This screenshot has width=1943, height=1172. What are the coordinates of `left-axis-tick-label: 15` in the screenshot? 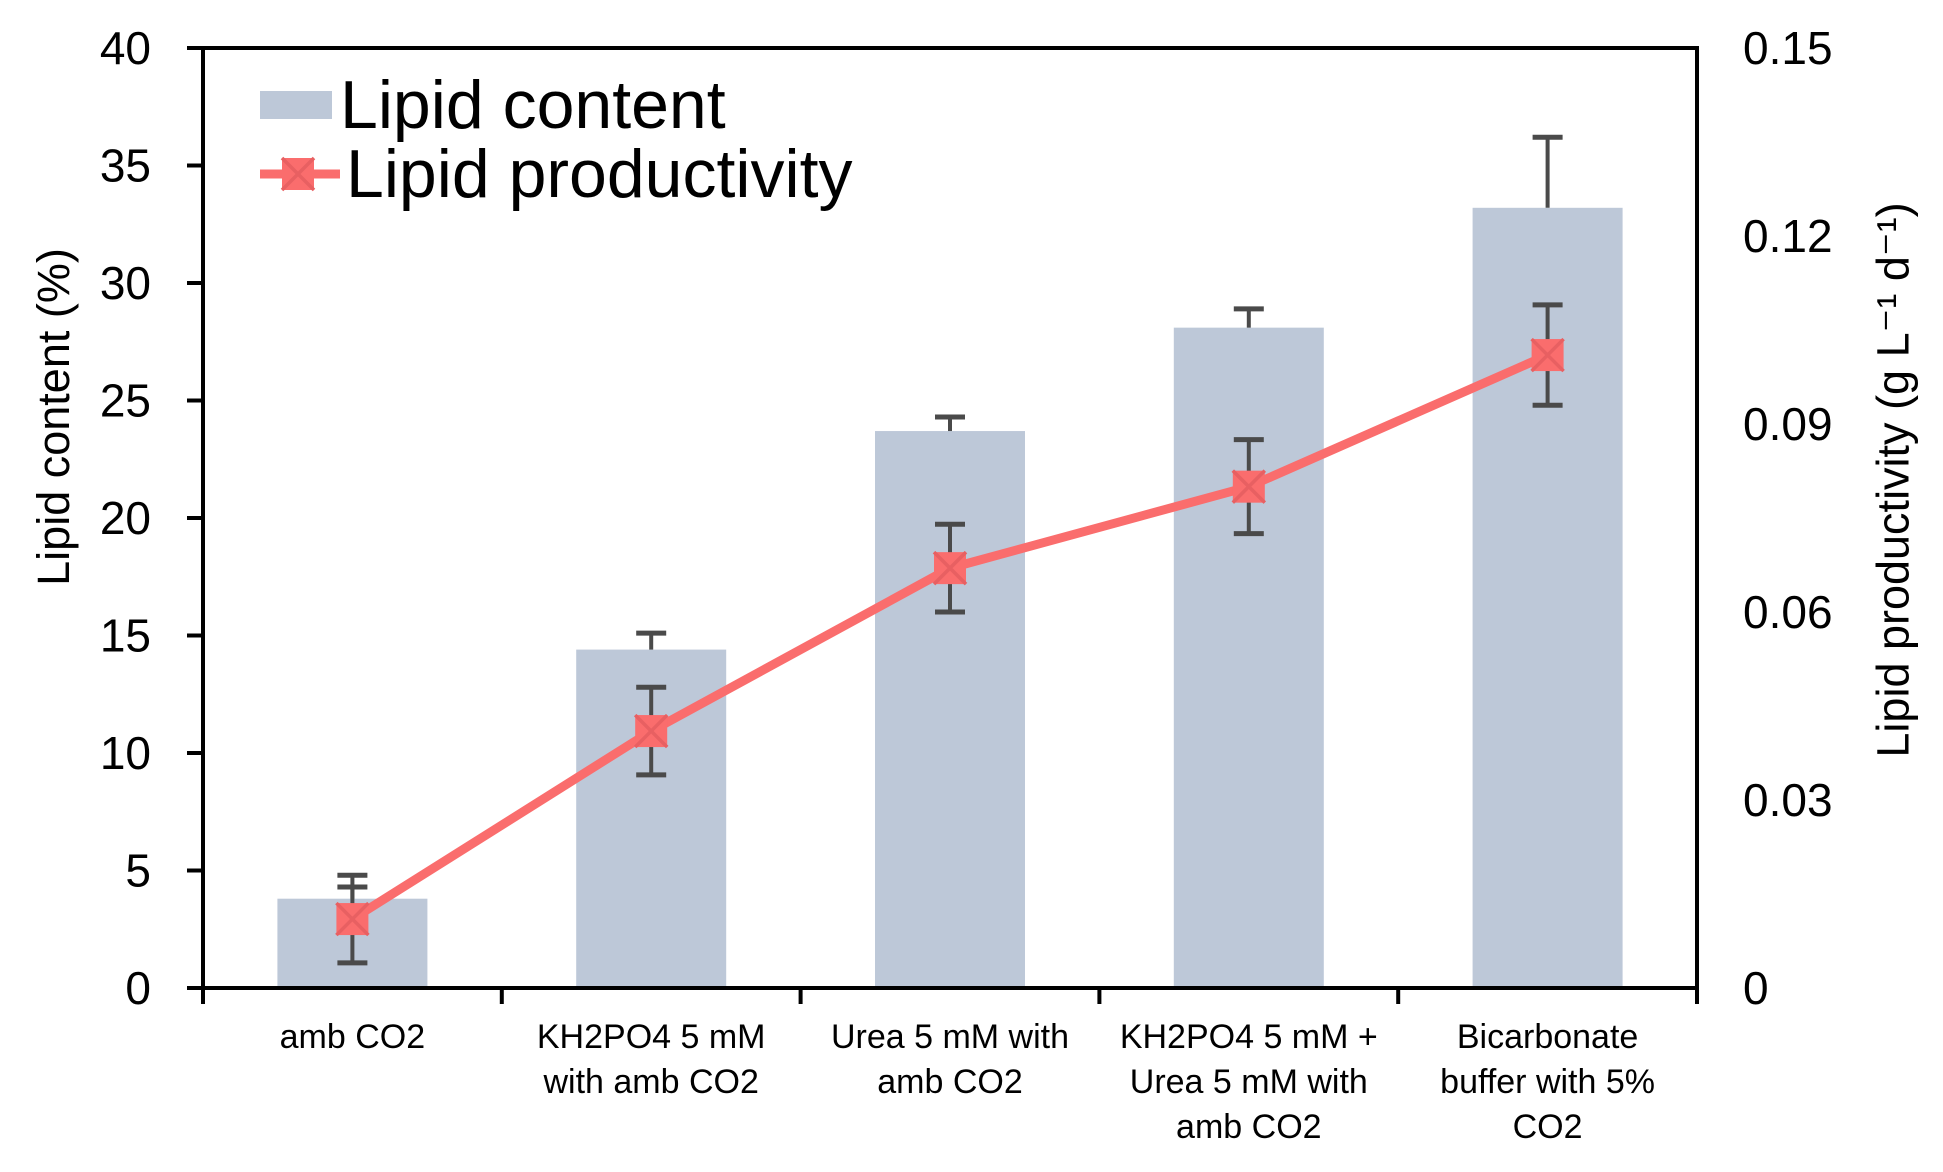 It's located at (125, 636).